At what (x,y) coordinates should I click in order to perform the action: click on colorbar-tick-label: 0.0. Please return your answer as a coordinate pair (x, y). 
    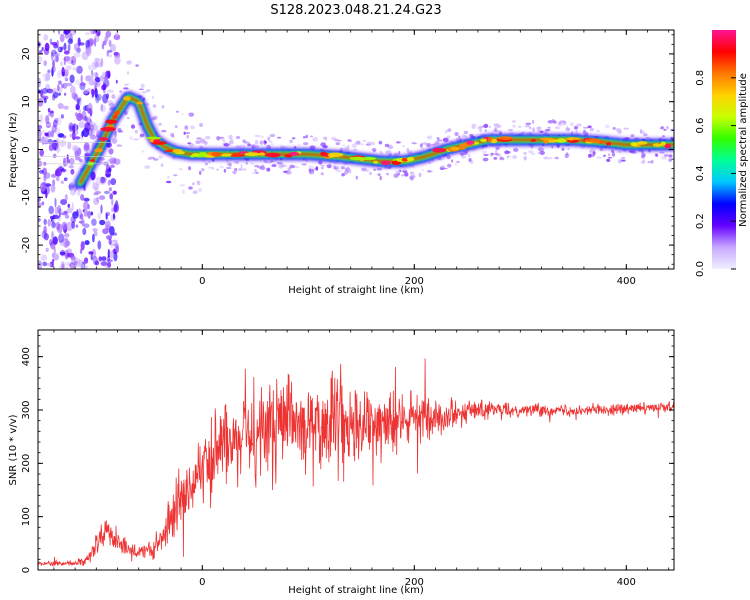
    Looking at the image, I should click on (700, 269).